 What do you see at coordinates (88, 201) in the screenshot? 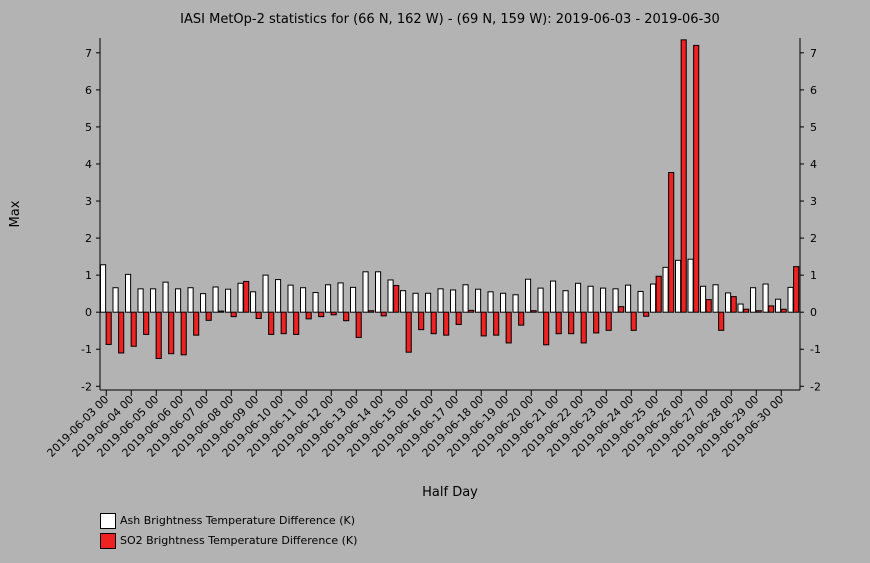
I see `y-tick-label-left: 3` at bounding box center [88, 201].